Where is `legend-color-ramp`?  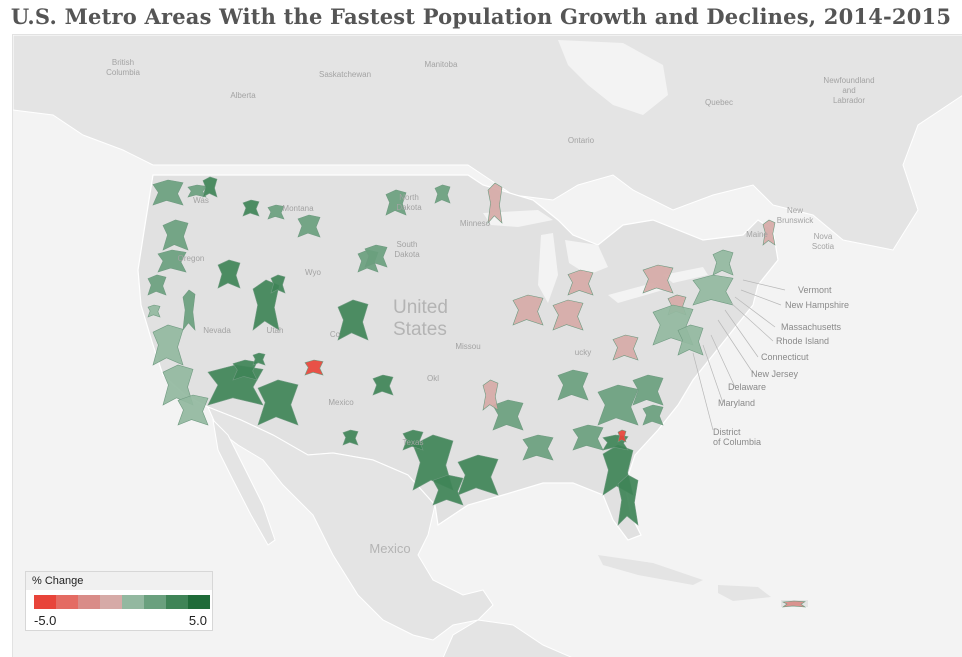 legend-color-ramp is located at coordinates (122, 602).